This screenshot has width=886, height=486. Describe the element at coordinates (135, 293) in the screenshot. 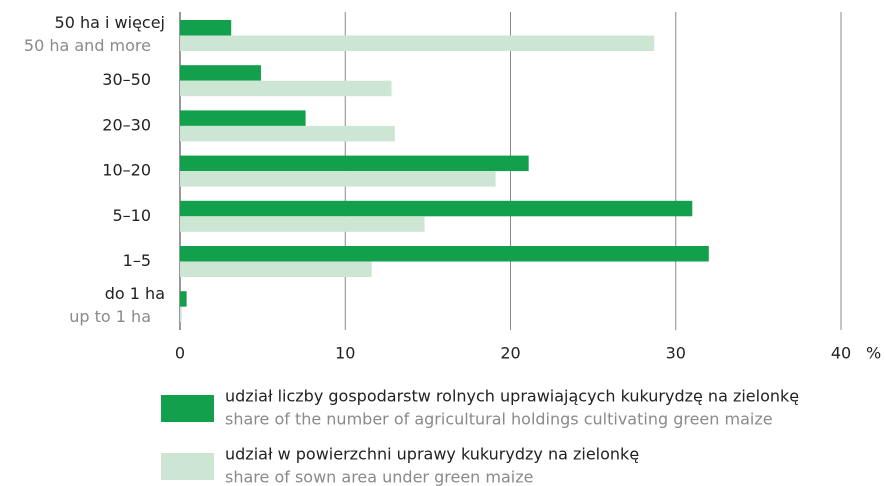

I see `y-tick-label: do 1 ha` at that location.